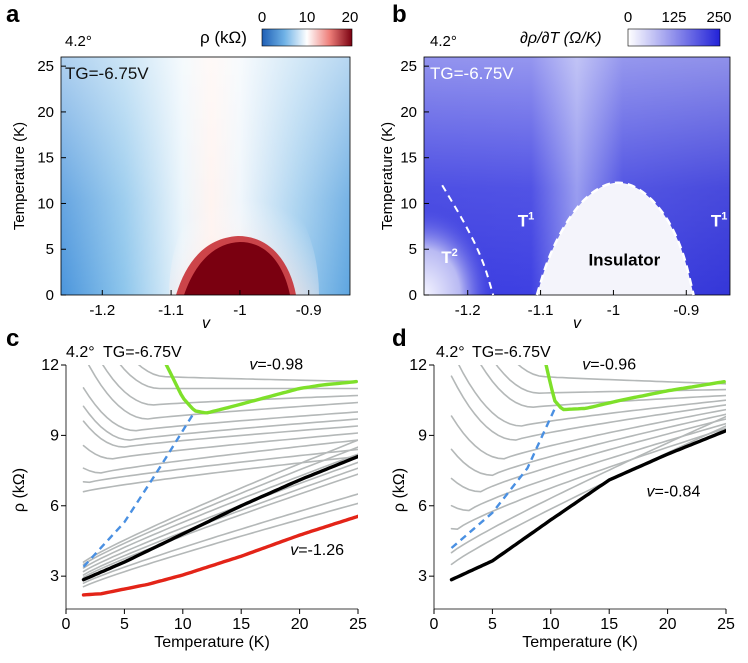 The width and height of the screenshot is (748, 663). What do you see at coordinates (212, 642) in the screenshot?
I see `panel-c-xlabel: Temperature (K)` at bounding box center [212, 642].